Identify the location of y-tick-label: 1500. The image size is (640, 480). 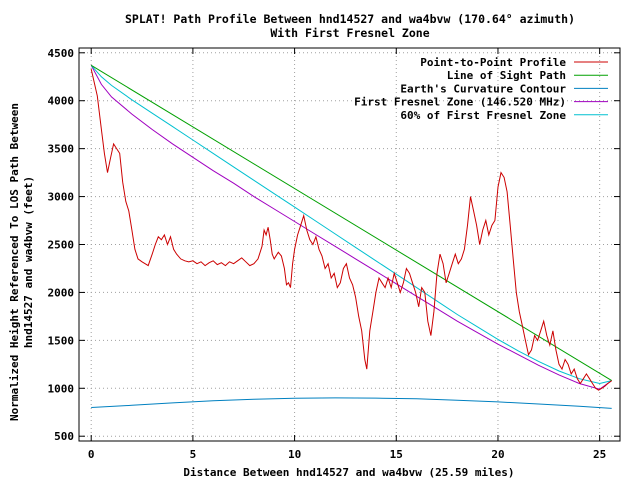
(61, 340).